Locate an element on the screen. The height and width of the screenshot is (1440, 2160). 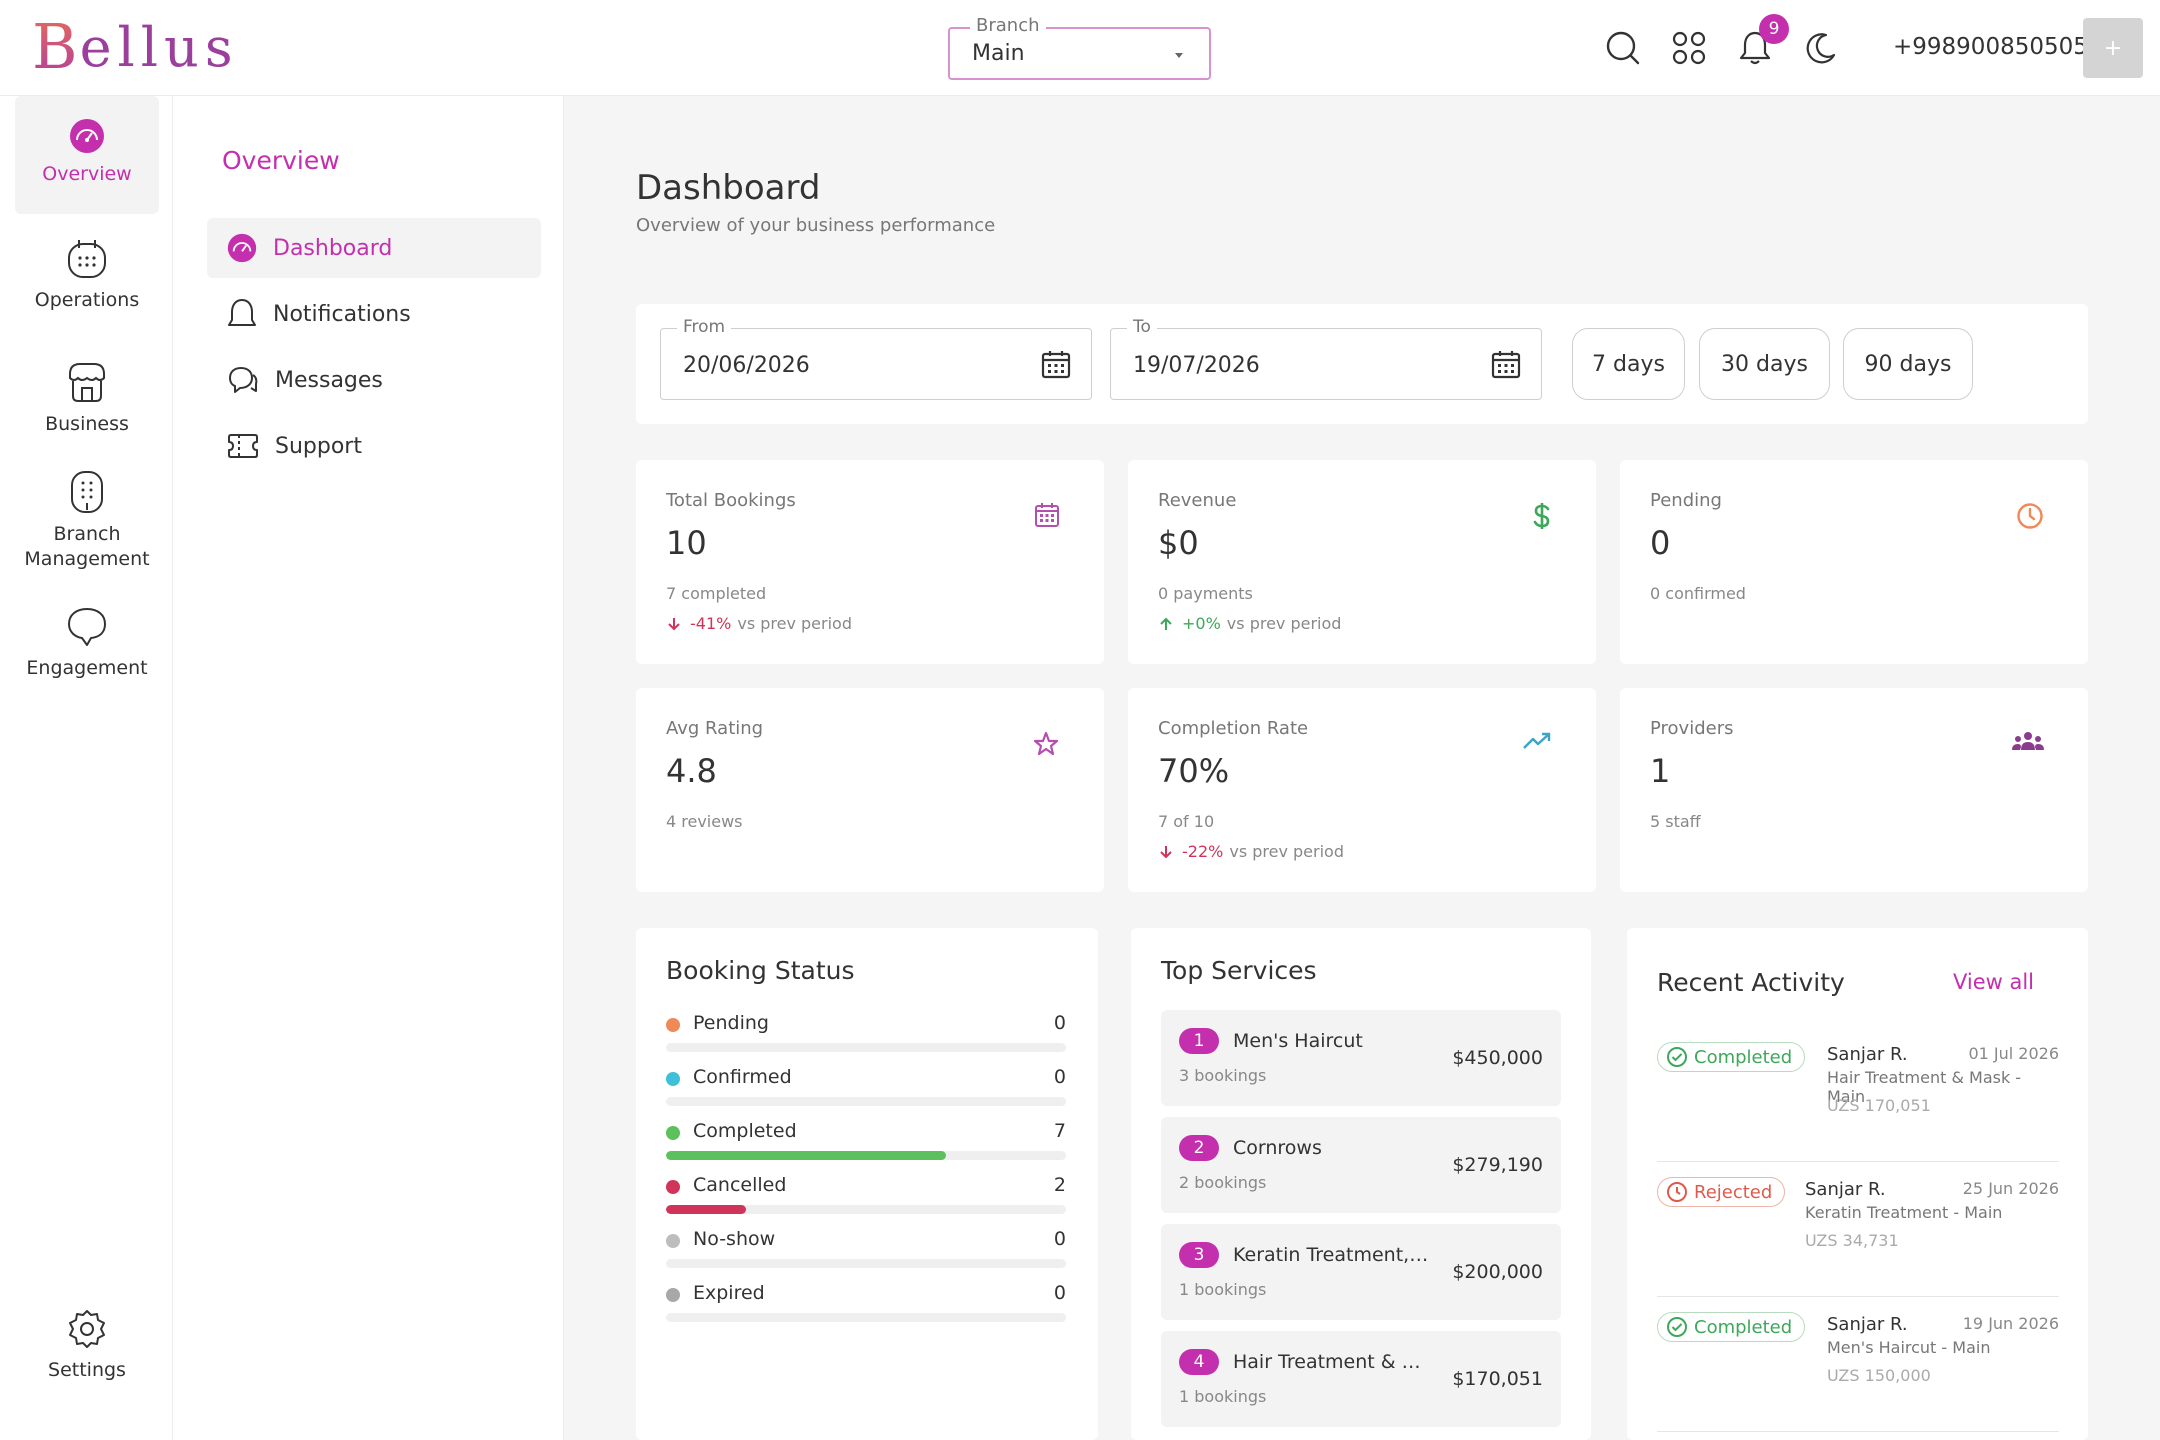
from-date-field: From 20/06/2026 is located at coordinates (876, 358).